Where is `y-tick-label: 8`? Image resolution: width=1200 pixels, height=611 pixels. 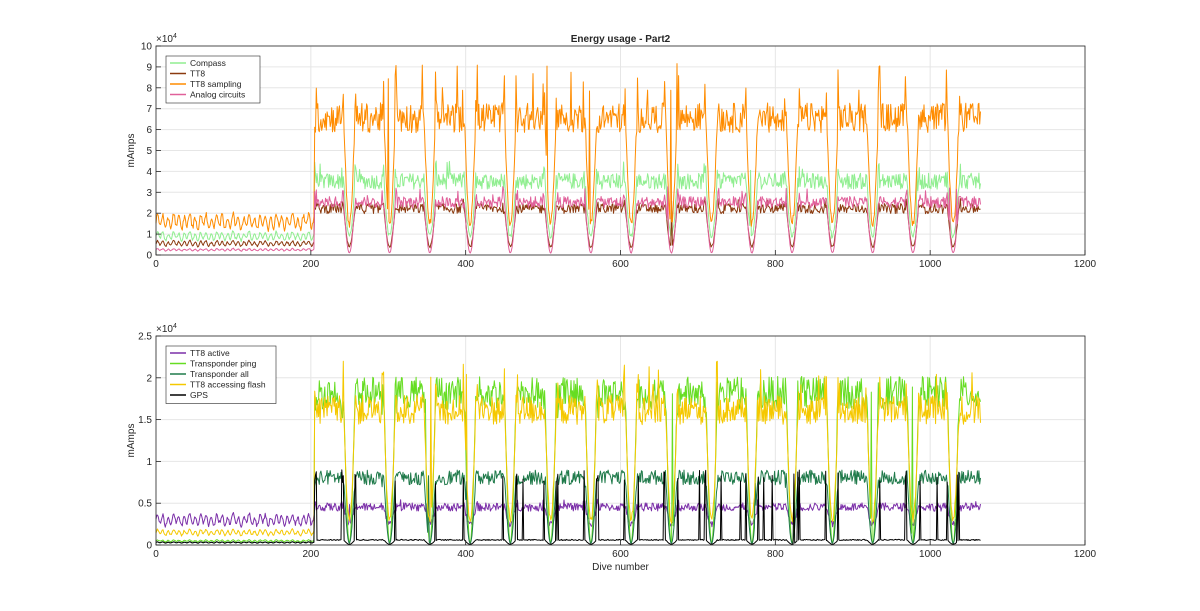 y-tick-label: 8 is located at coordinates (149, 88).